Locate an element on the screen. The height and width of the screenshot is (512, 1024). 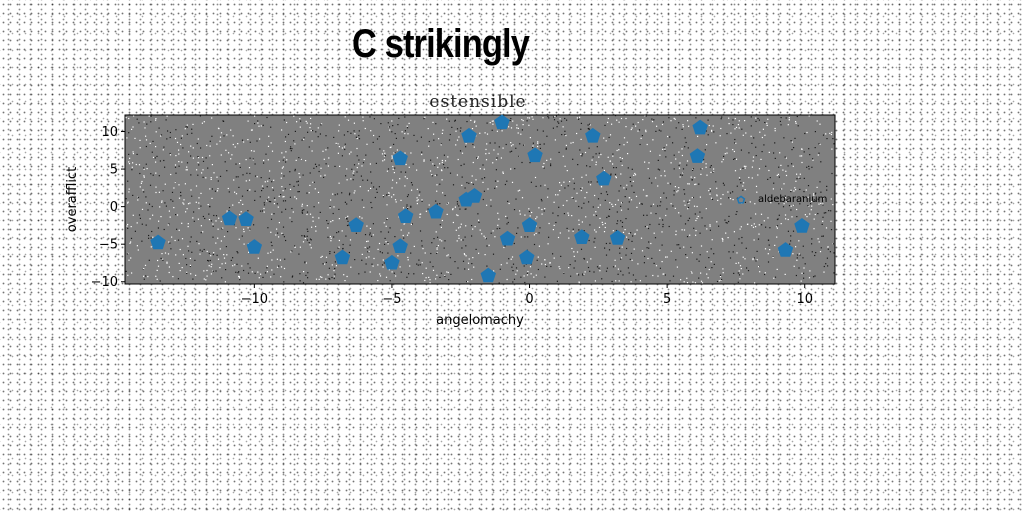
x-axis: −10 −5 0 5 10 is located at coordinates (527, 295).